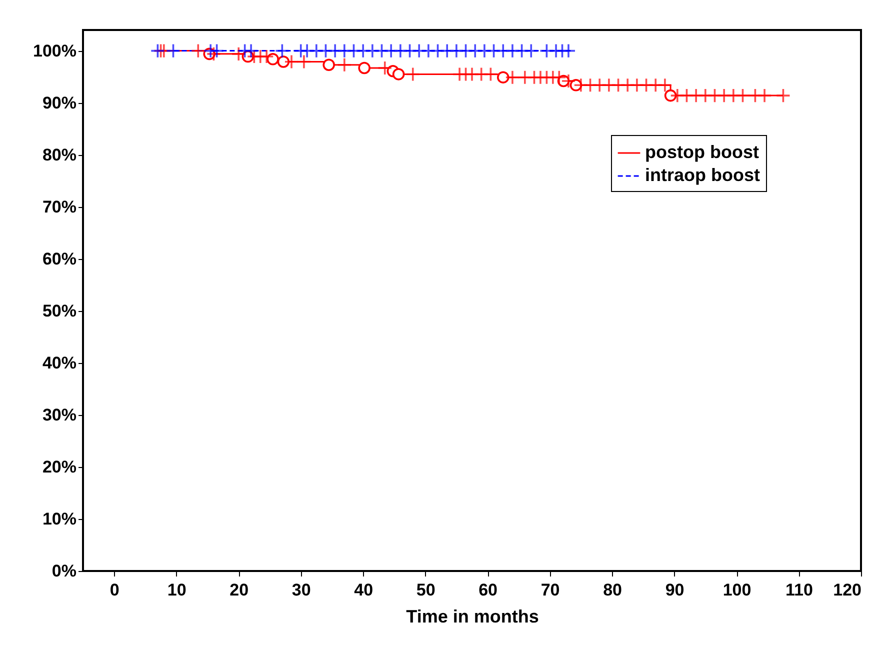  Describe the element at coordinates (59, 414) in the screenshot. I see `y-tick-label: 30%` at that location.